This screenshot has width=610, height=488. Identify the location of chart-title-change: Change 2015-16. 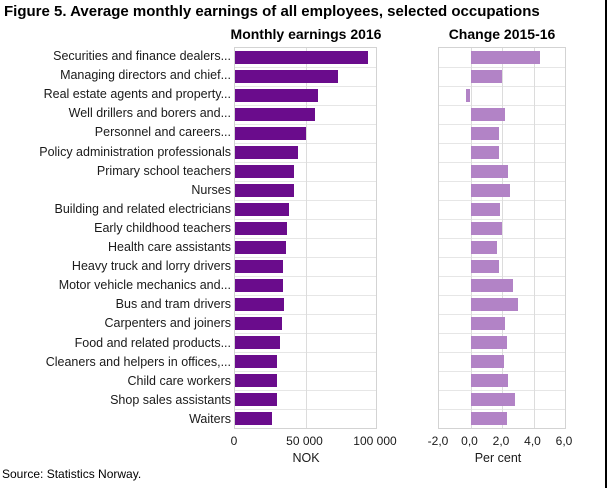
(502, 34).